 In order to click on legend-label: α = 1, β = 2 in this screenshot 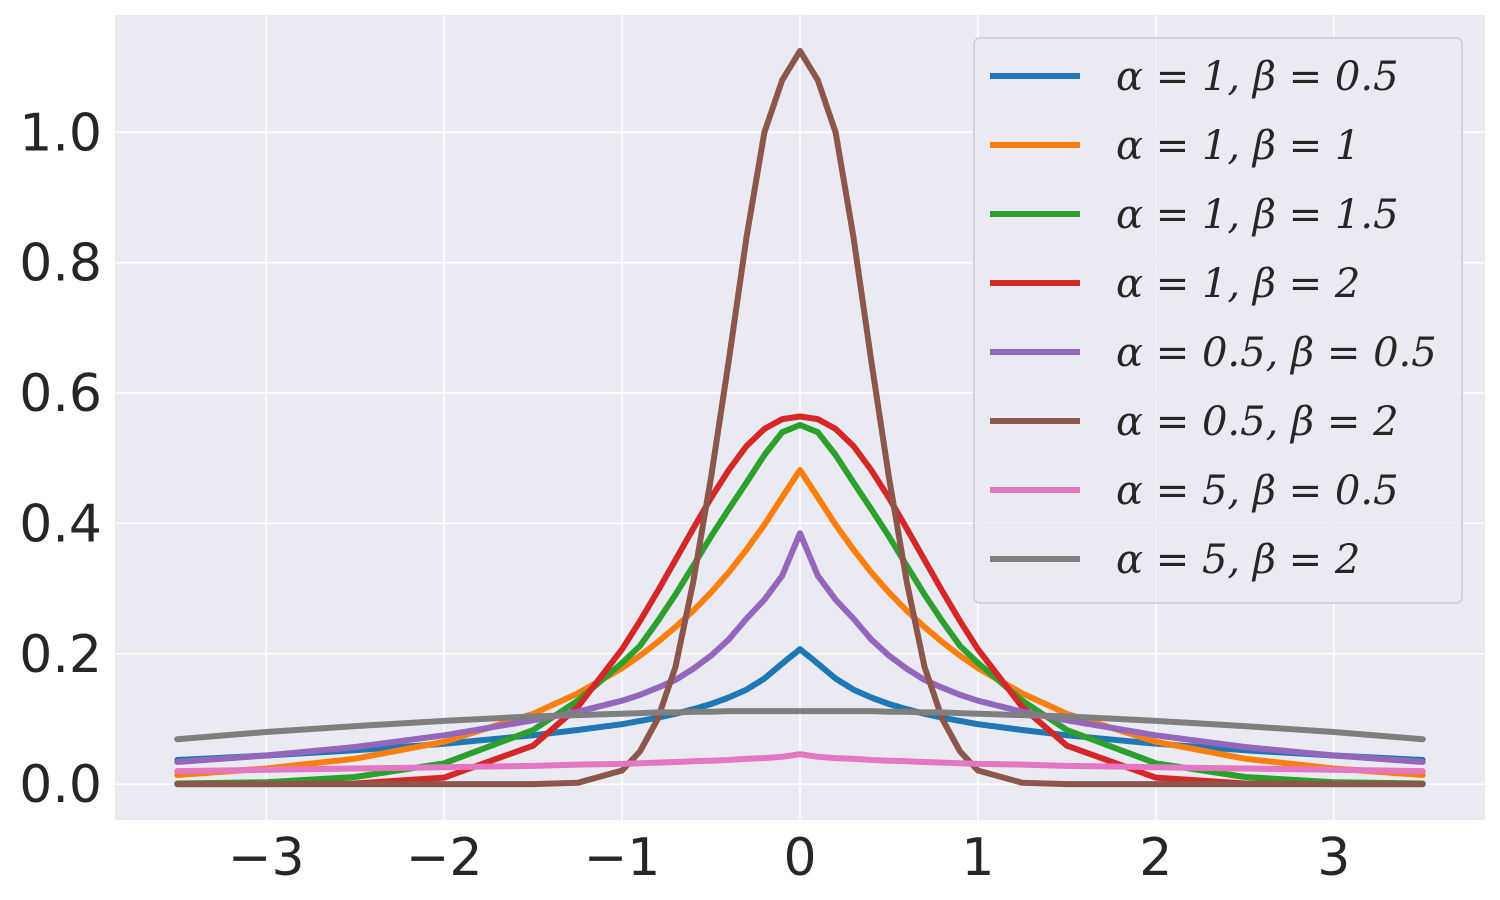, I will do `click(1238, 284)`.